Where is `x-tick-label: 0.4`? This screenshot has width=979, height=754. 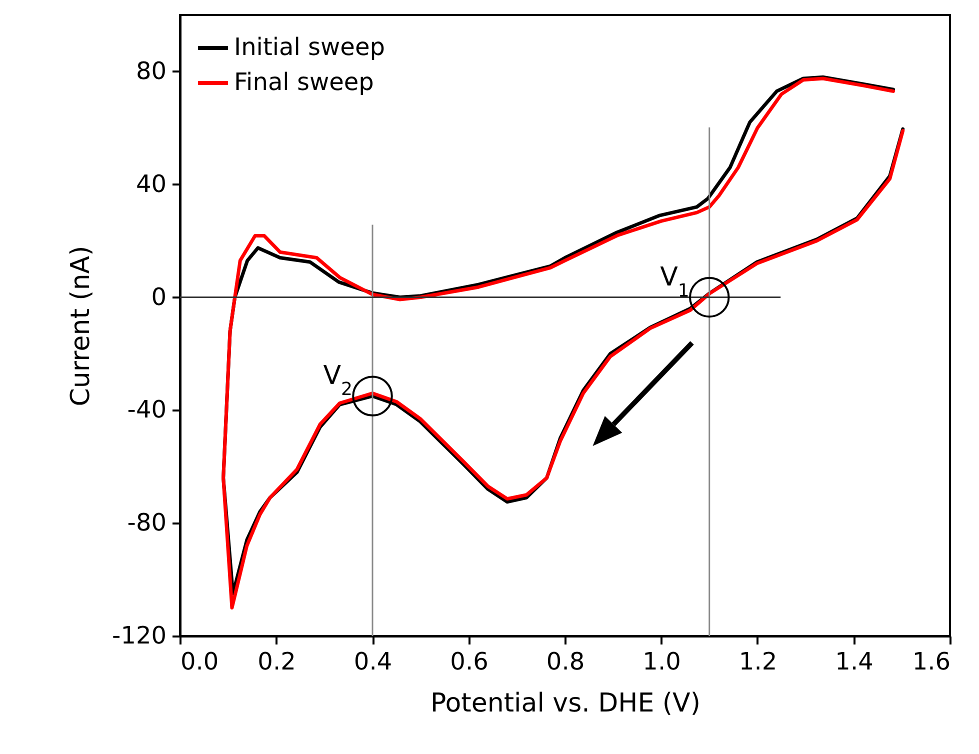 x-tick-label: 0.4 is located at coordinates (373, 662).